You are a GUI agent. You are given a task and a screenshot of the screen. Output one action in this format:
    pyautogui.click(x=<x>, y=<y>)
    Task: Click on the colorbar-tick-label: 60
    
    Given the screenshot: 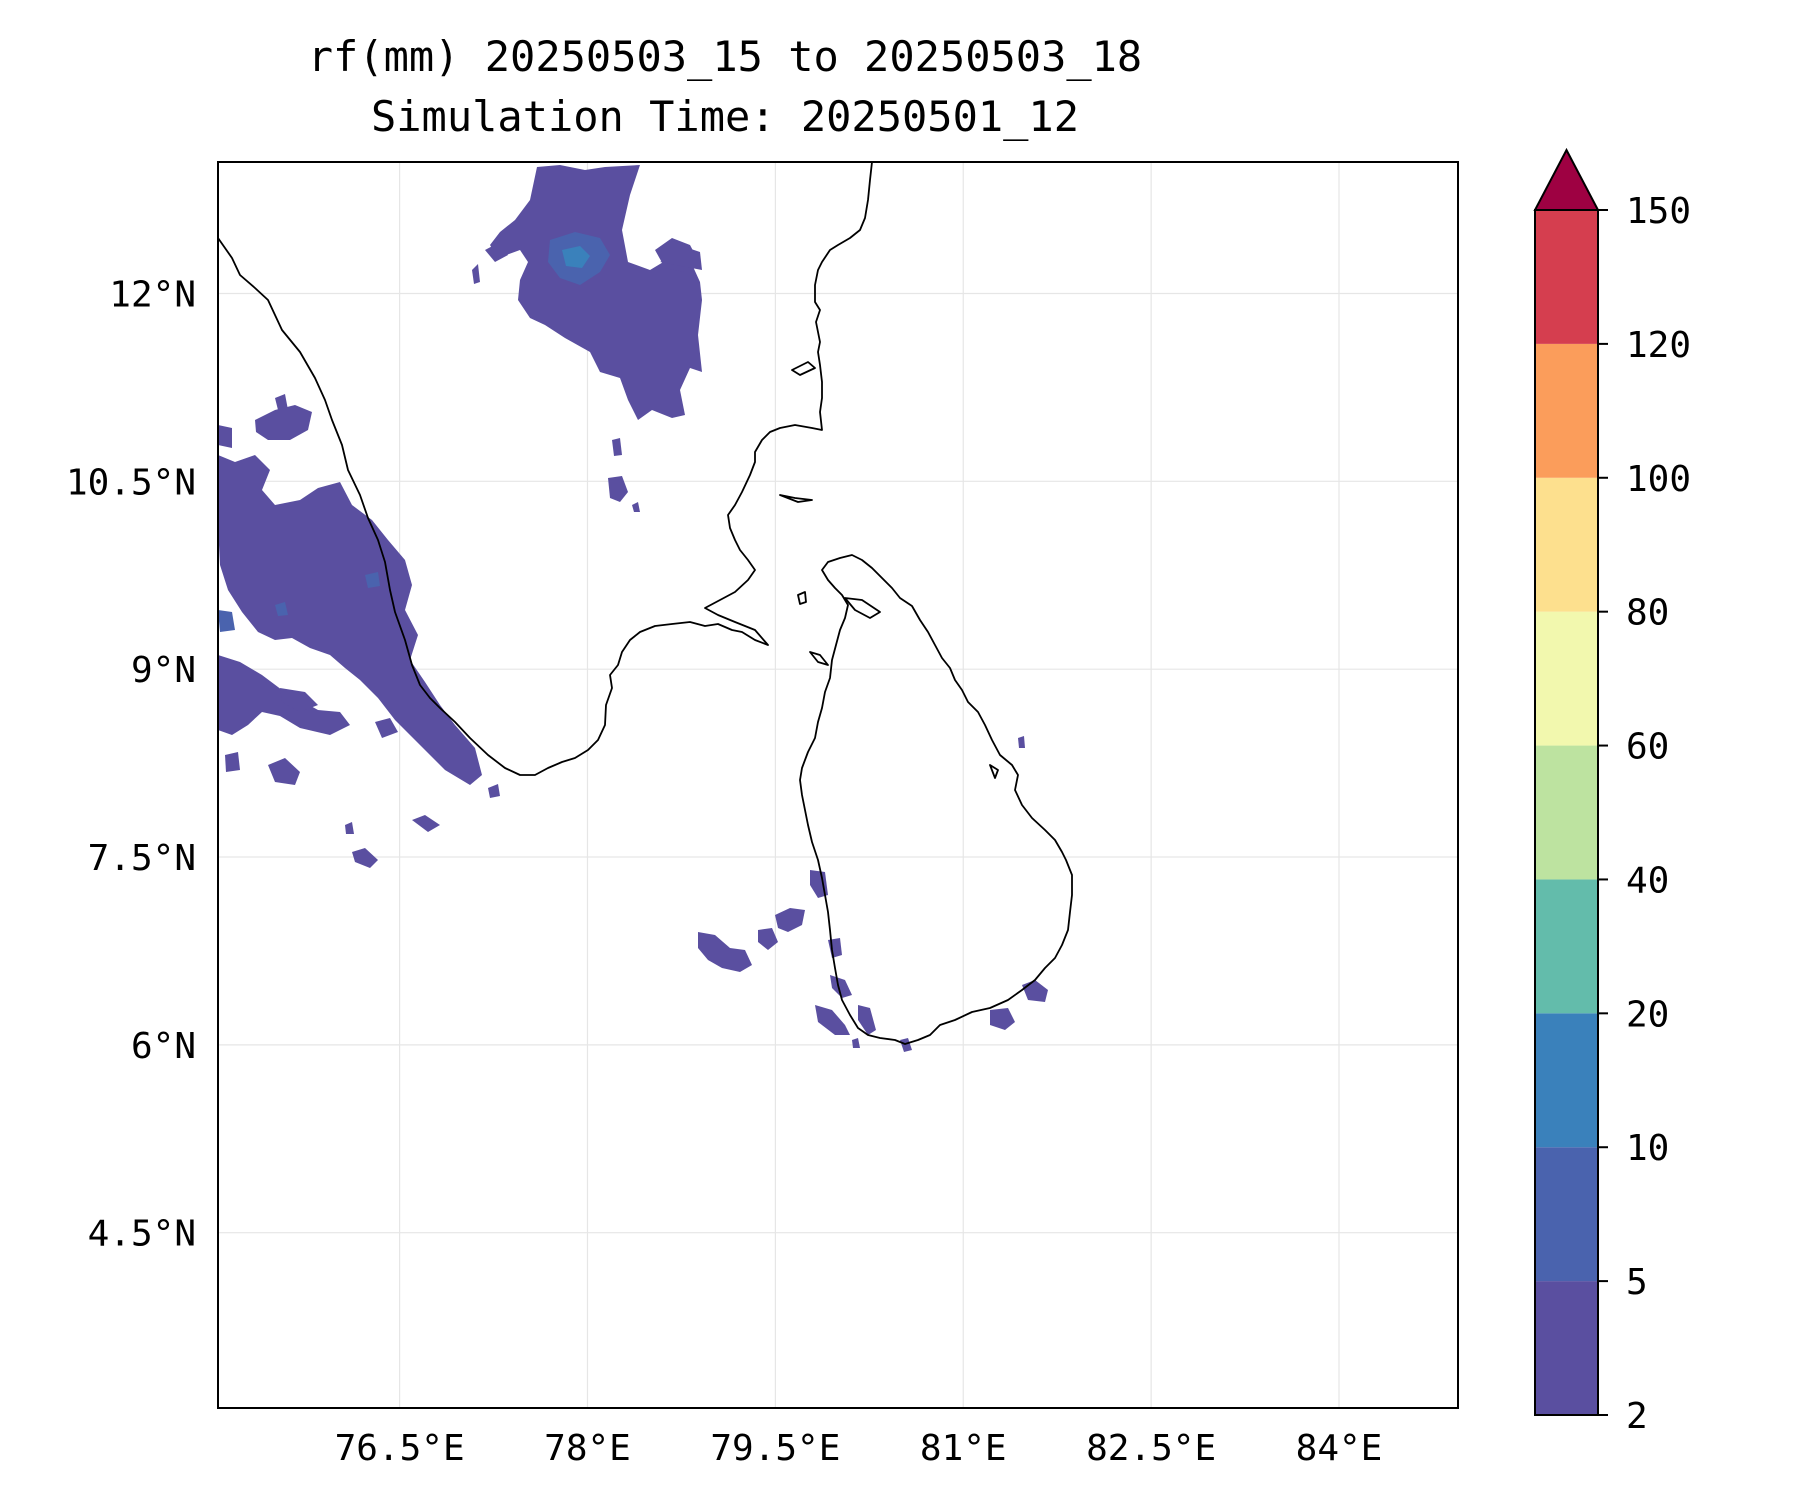 What is the action you would take?
    pyautogui.click(x=1647, y=747)
    